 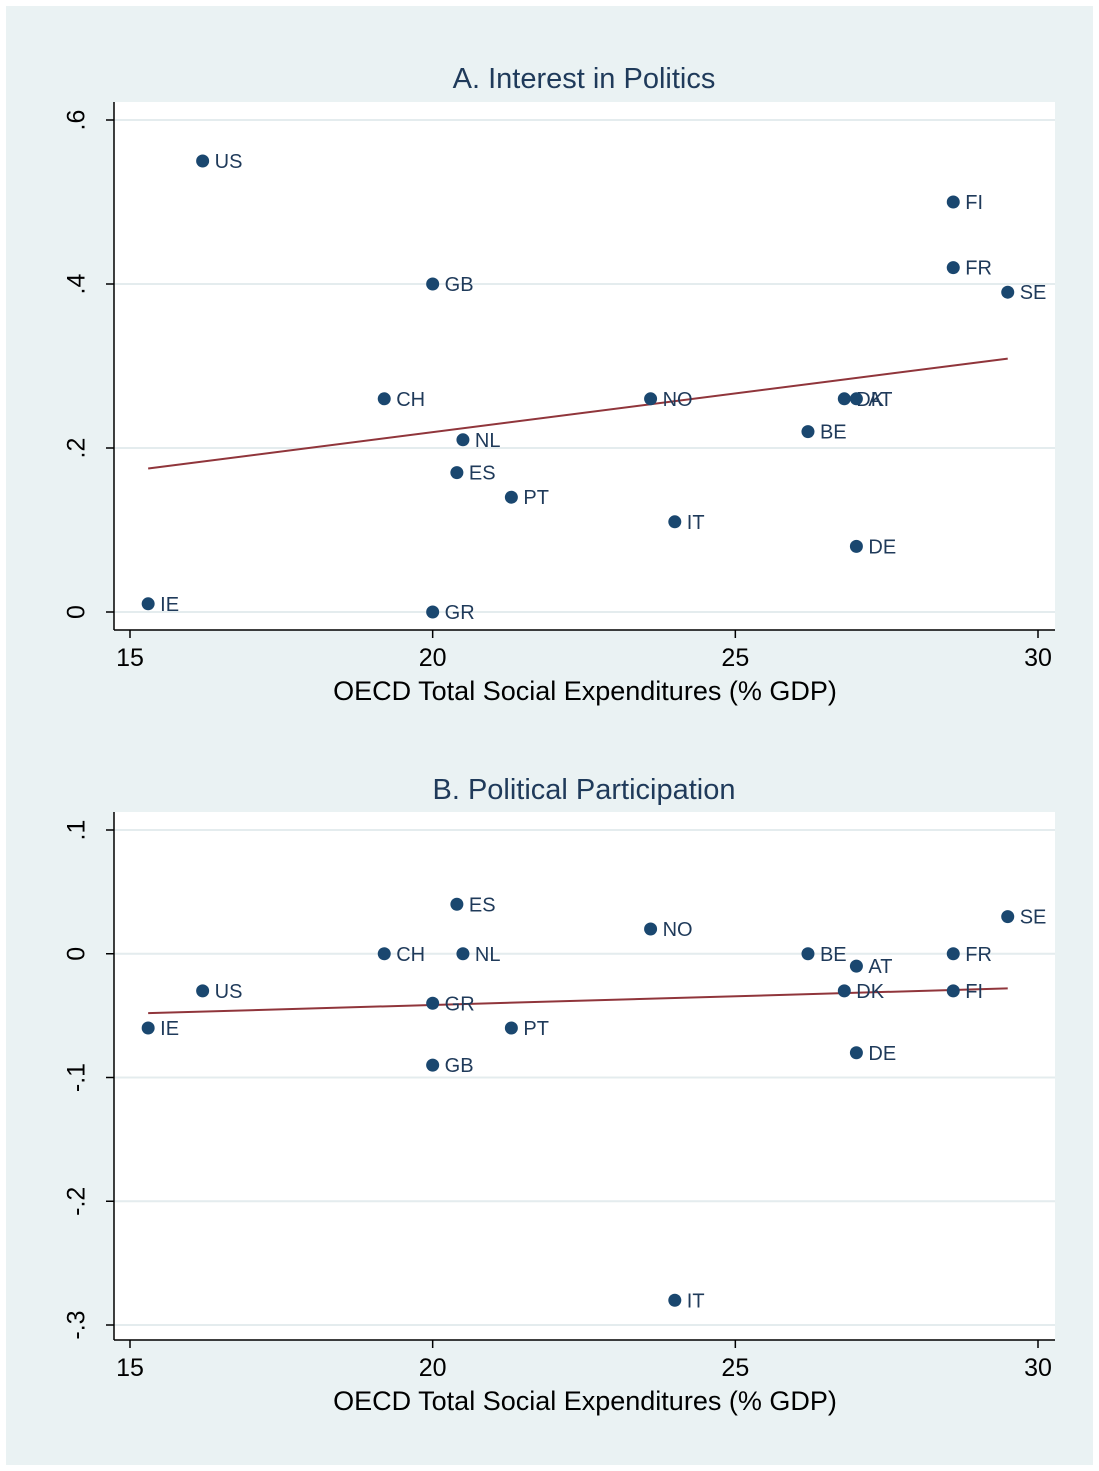 What do you see at coordinates (77, 830) in the screenshot?
I see `y-tick-label: .1` at bounding box center [77, 830].